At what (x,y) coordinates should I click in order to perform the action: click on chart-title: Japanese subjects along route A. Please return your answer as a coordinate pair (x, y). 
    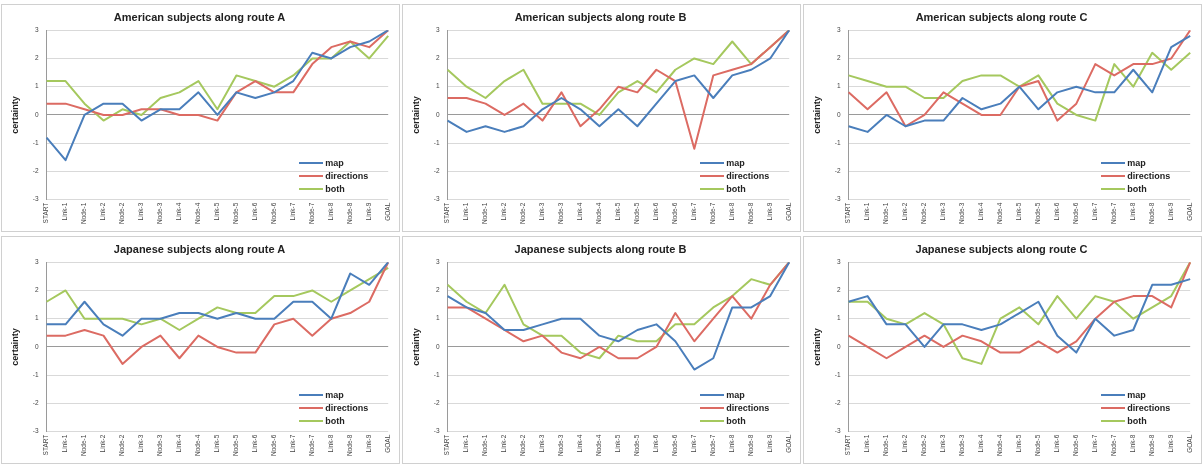
    Looking at the image, I should click on (199, 248).